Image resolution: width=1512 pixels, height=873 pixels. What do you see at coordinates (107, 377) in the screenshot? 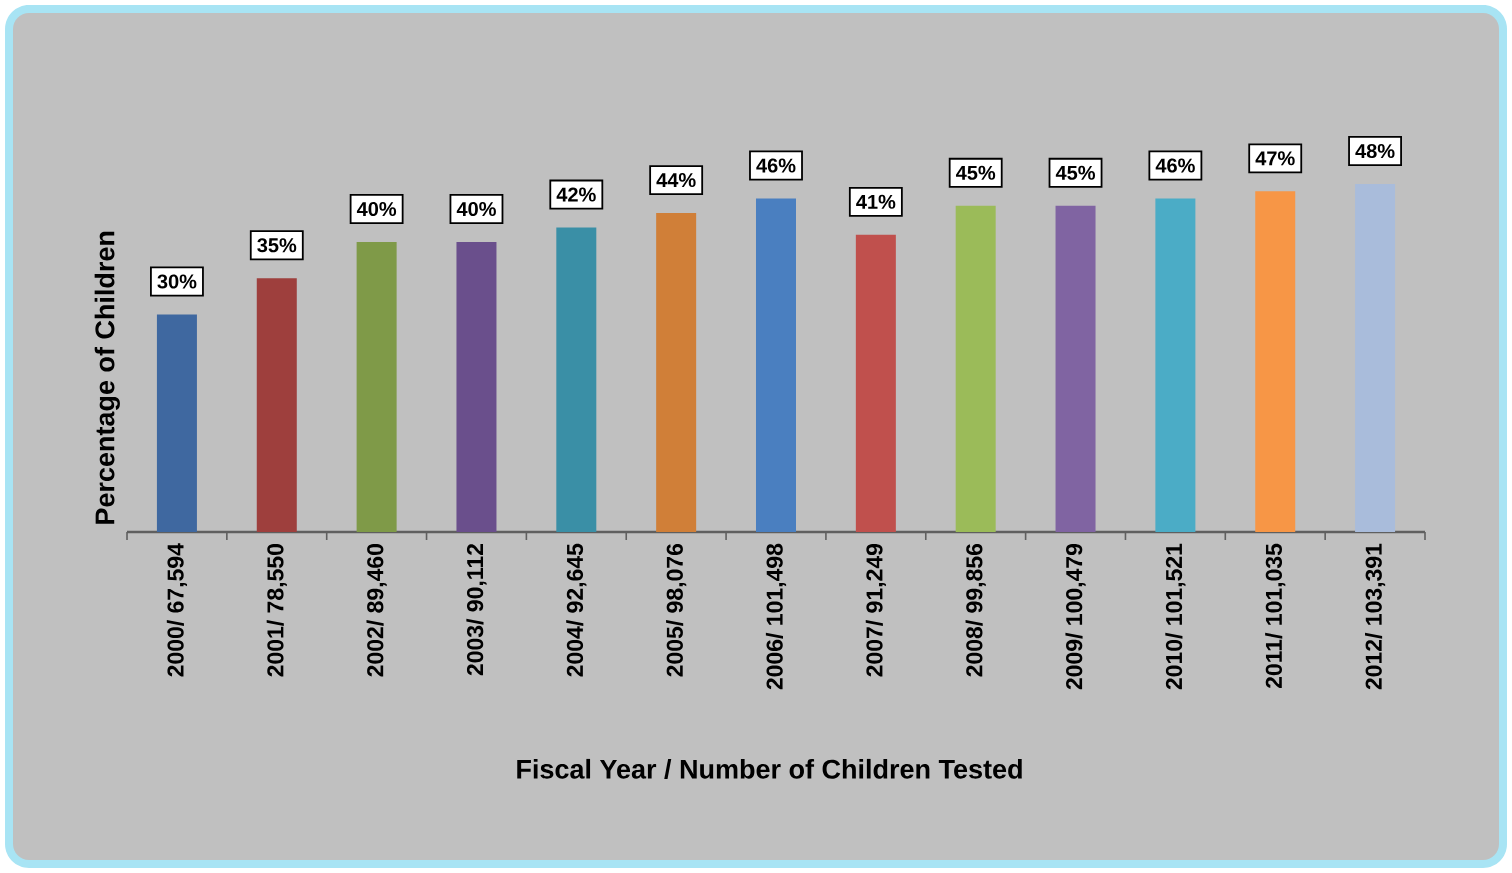
I see `y-axis-title: Percentage of Children` at bounding box center [107, 377].